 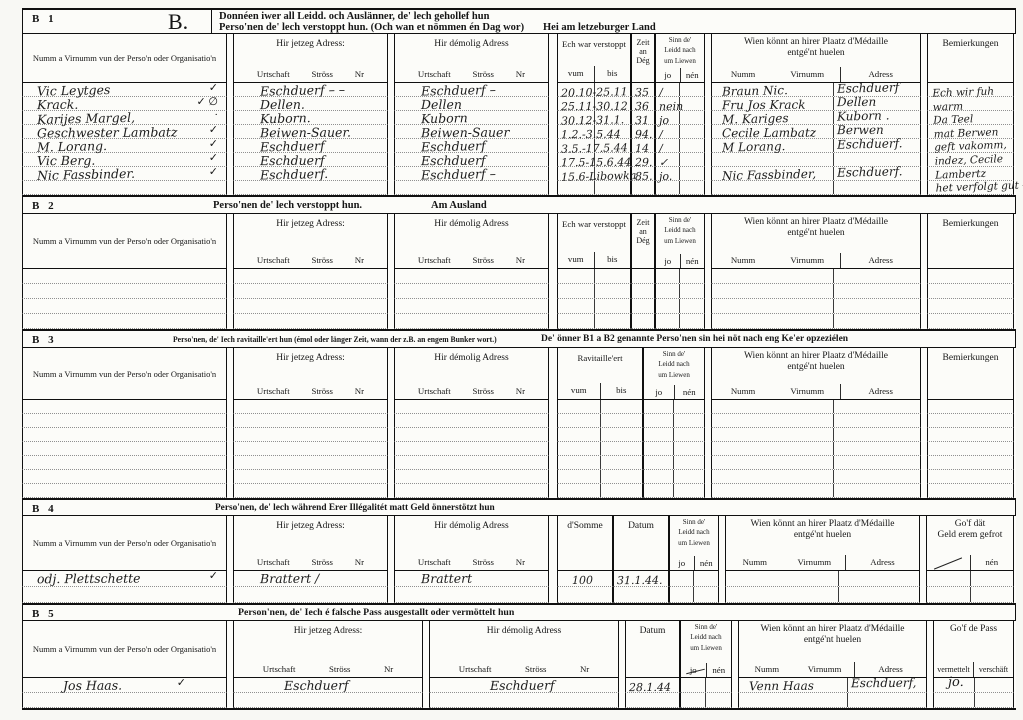 I want to click on handwritten-medal-address: Kuborn ., so click(x=863, y=116).